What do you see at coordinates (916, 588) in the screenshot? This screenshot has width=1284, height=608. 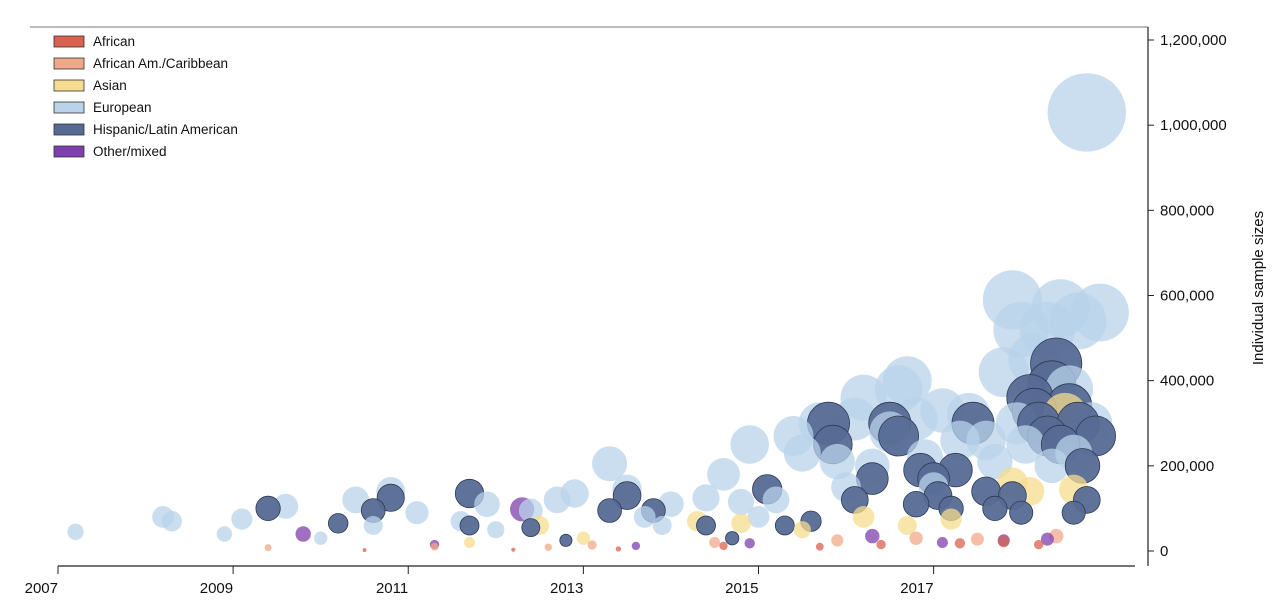 I see `x-tick-label: 2017` at bounding box center [916, 588].